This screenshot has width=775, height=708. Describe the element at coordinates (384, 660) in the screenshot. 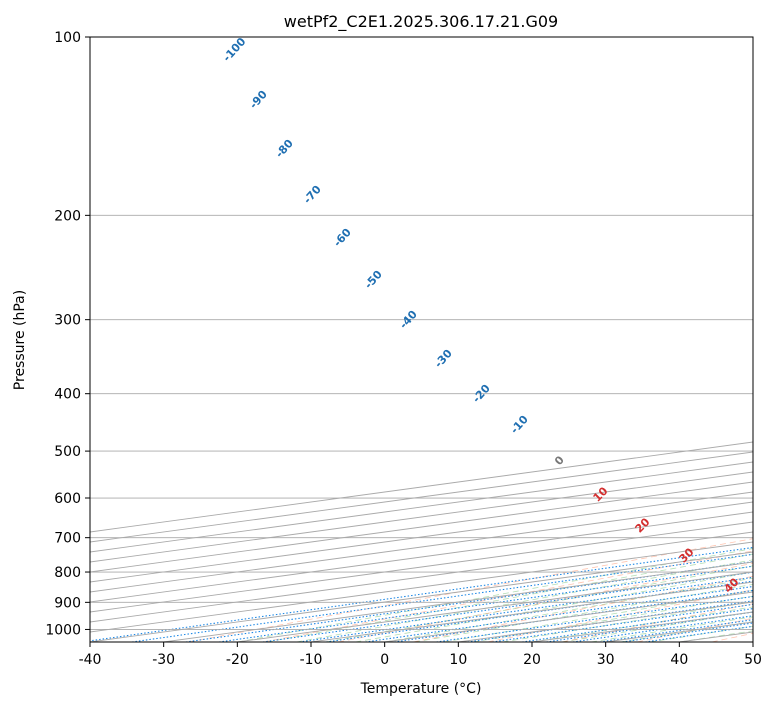

I see `x-tick-label: 0` at that location.